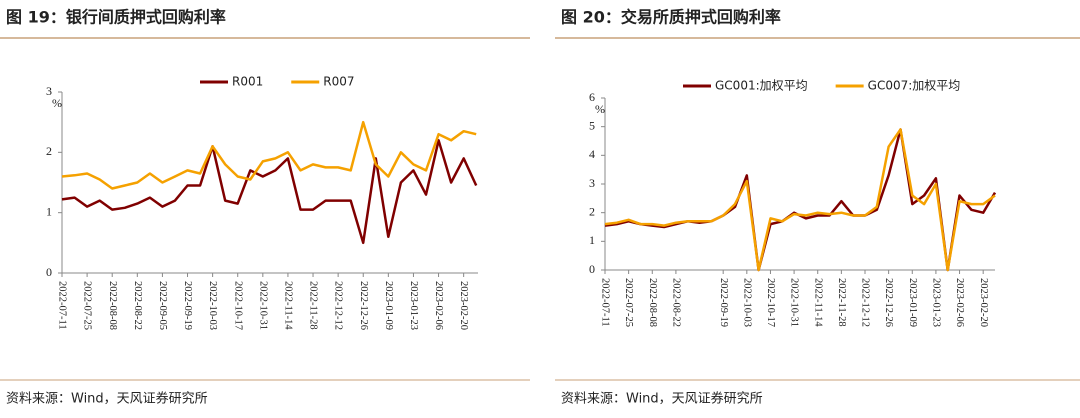 This screenshot has height=418, width=1080. I want to click on panel-title: 图 19：银行间质押式回购利率, so click(116, 17).